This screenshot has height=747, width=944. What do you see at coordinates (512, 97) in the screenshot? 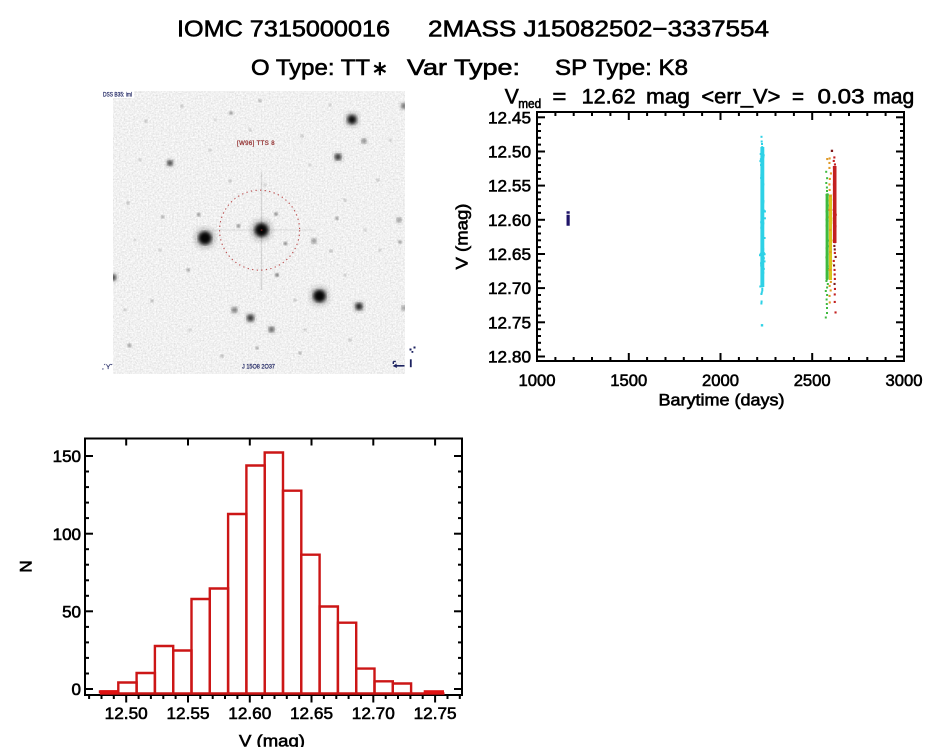
I see `svg-text: V` at bounding box center [512, 97].